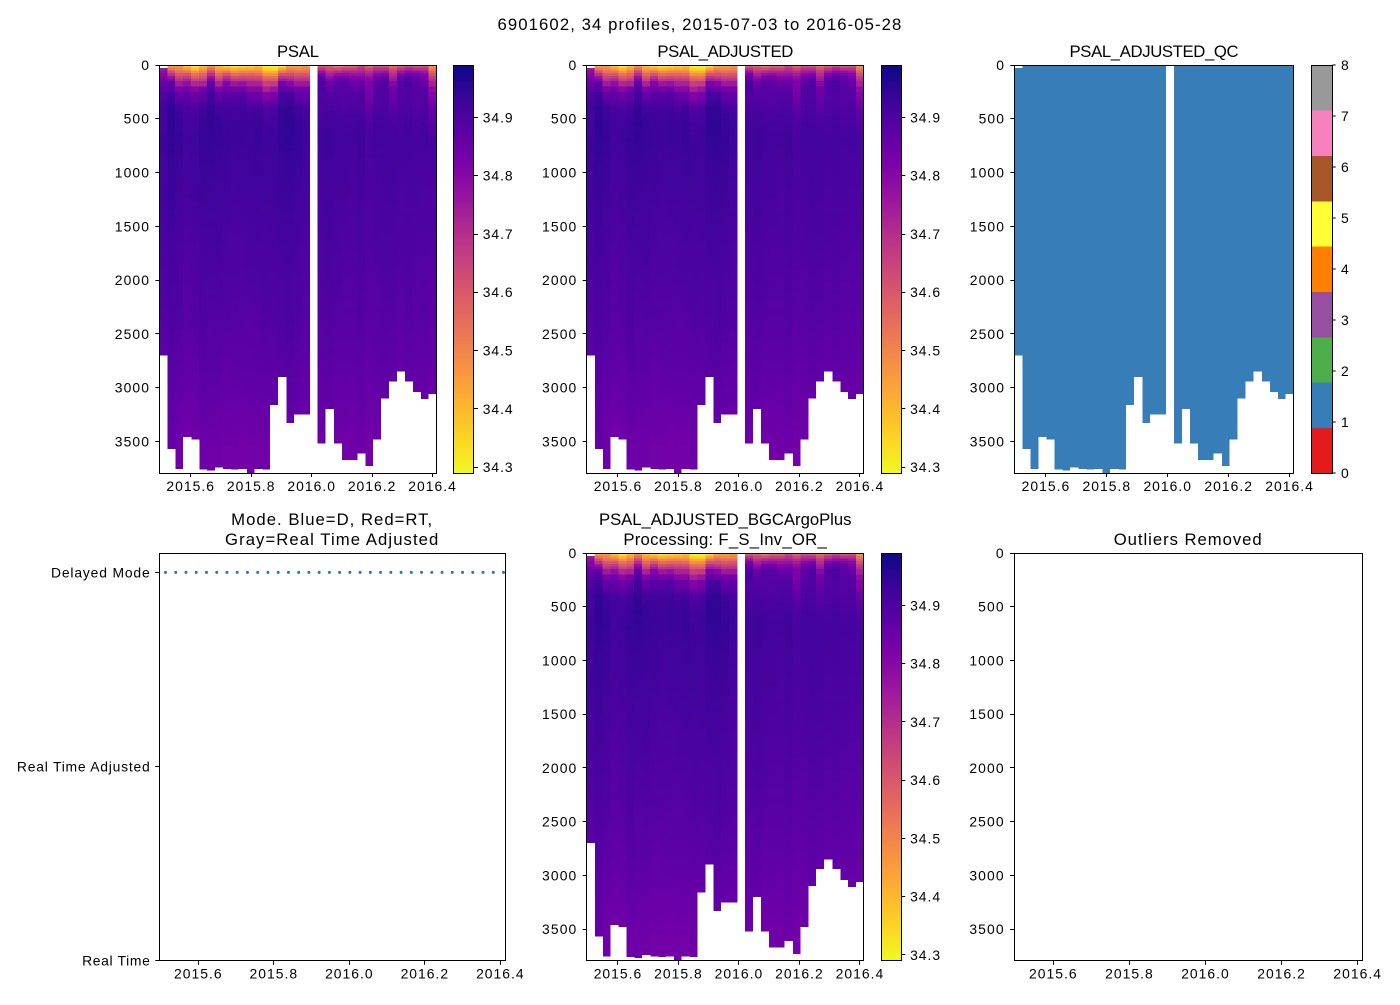 The height and width of the screenshot is (1005, 1400). I want to click on svg-text: Gray=Real Time Adjusted, so click(332, 539).